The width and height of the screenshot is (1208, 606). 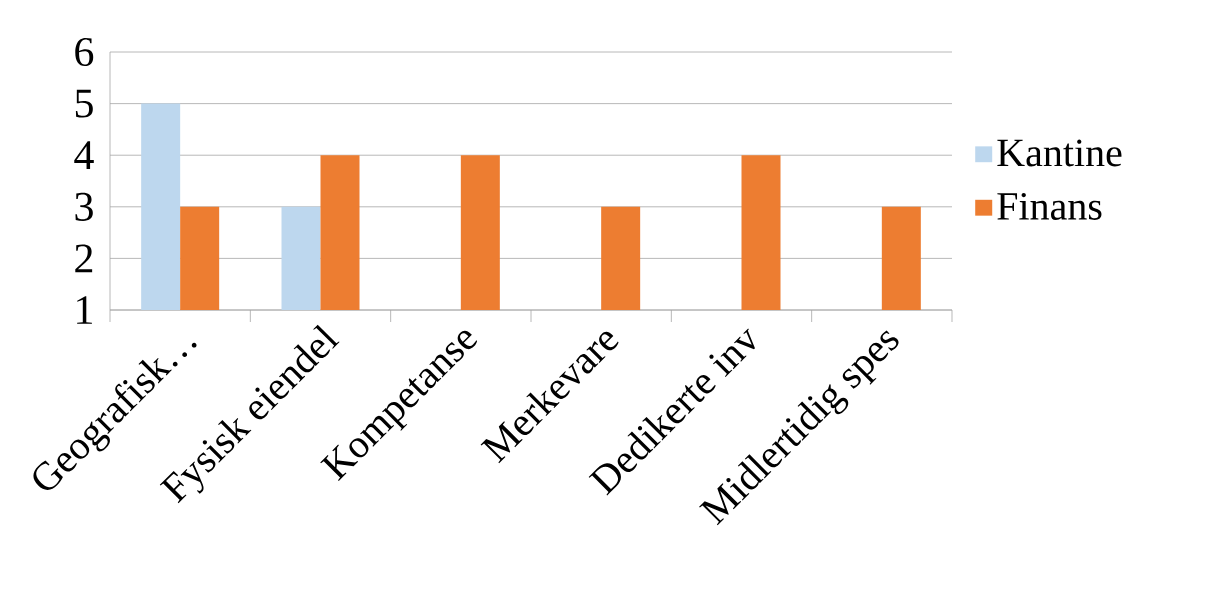 I want to click on y-tick-label: 2, so click(x=84, y=258).